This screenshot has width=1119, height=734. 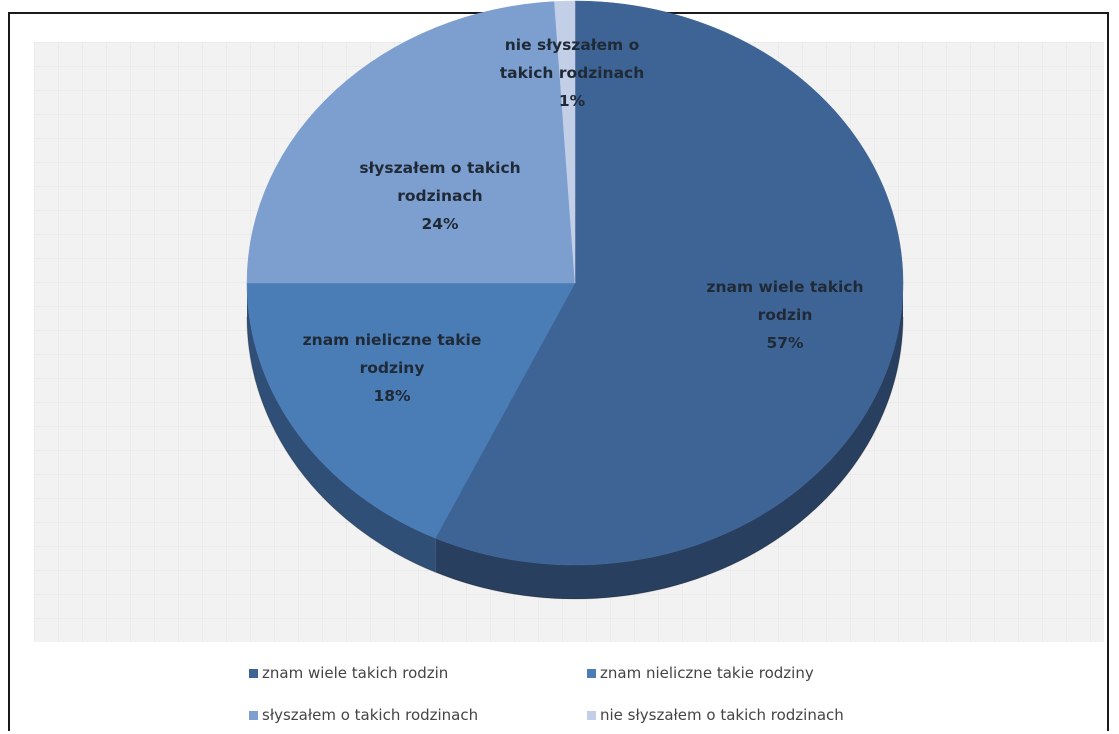 I want to click on data-label-line: takich rodzinach, so click(x=572, y=73).